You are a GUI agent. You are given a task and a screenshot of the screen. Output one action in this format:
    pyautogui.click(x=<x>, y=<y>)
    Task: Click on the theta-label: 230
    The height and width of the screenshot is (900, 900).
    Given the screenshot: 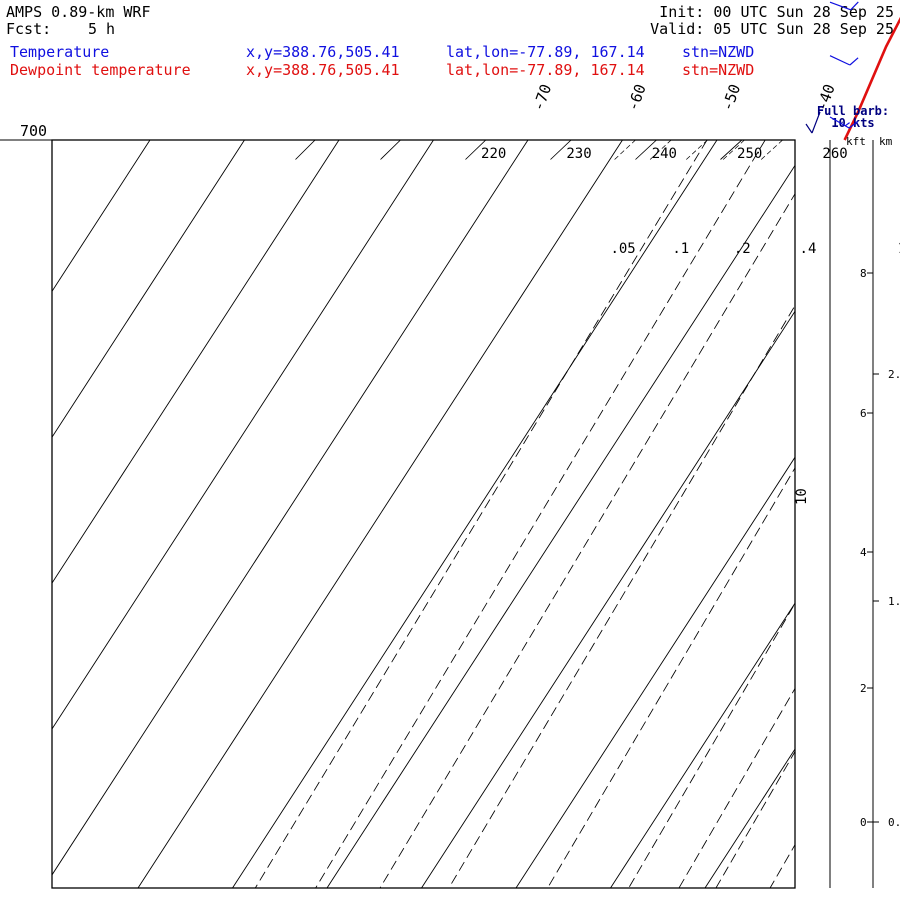 What is the action you would take?
    pyautogui.click(x=578, y=154)
    